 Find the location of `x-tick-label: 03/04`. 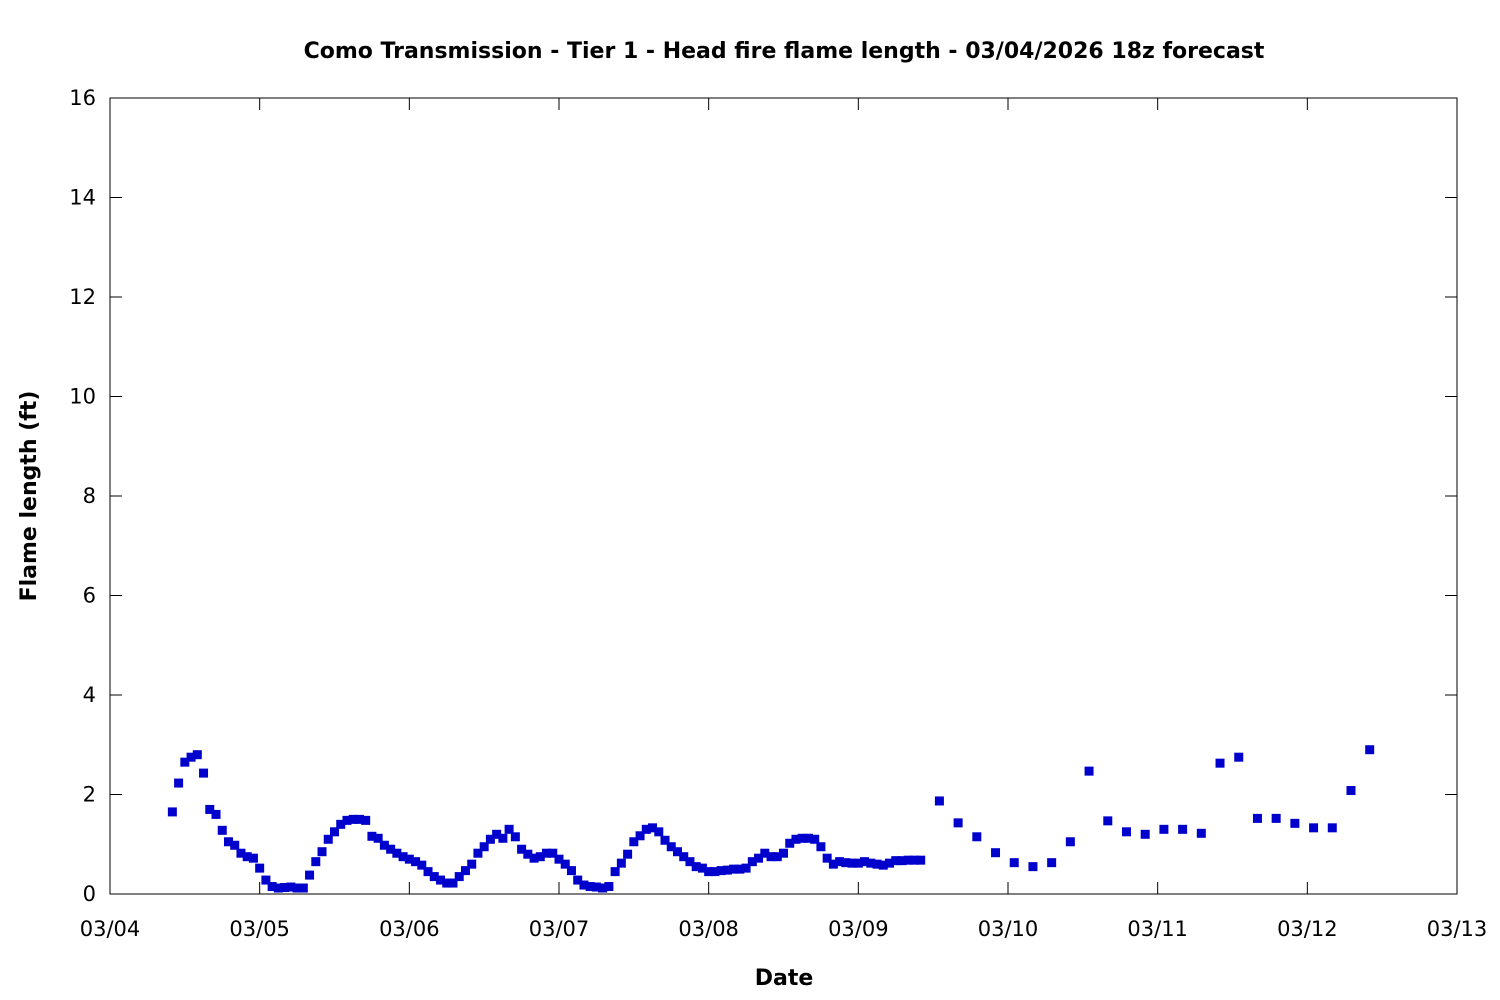

x-tick-label: 03/04 is located at coordinates (110, 929).